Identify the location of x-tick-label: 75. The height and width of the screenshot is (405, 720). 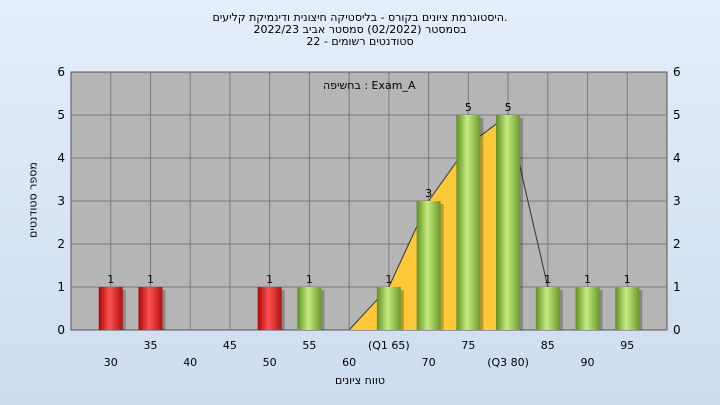
(468, 345).